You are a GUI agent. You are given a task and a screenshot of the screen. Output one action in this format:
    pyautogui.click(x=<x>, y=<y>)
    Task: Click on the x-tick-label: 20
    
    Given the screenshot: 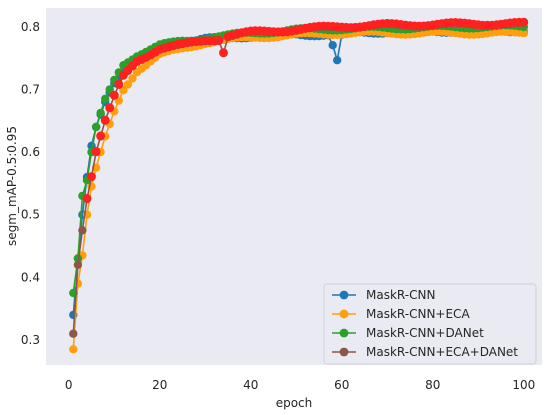 What is the action you would take?
    pyautogui.click(x=159, y=385)
    